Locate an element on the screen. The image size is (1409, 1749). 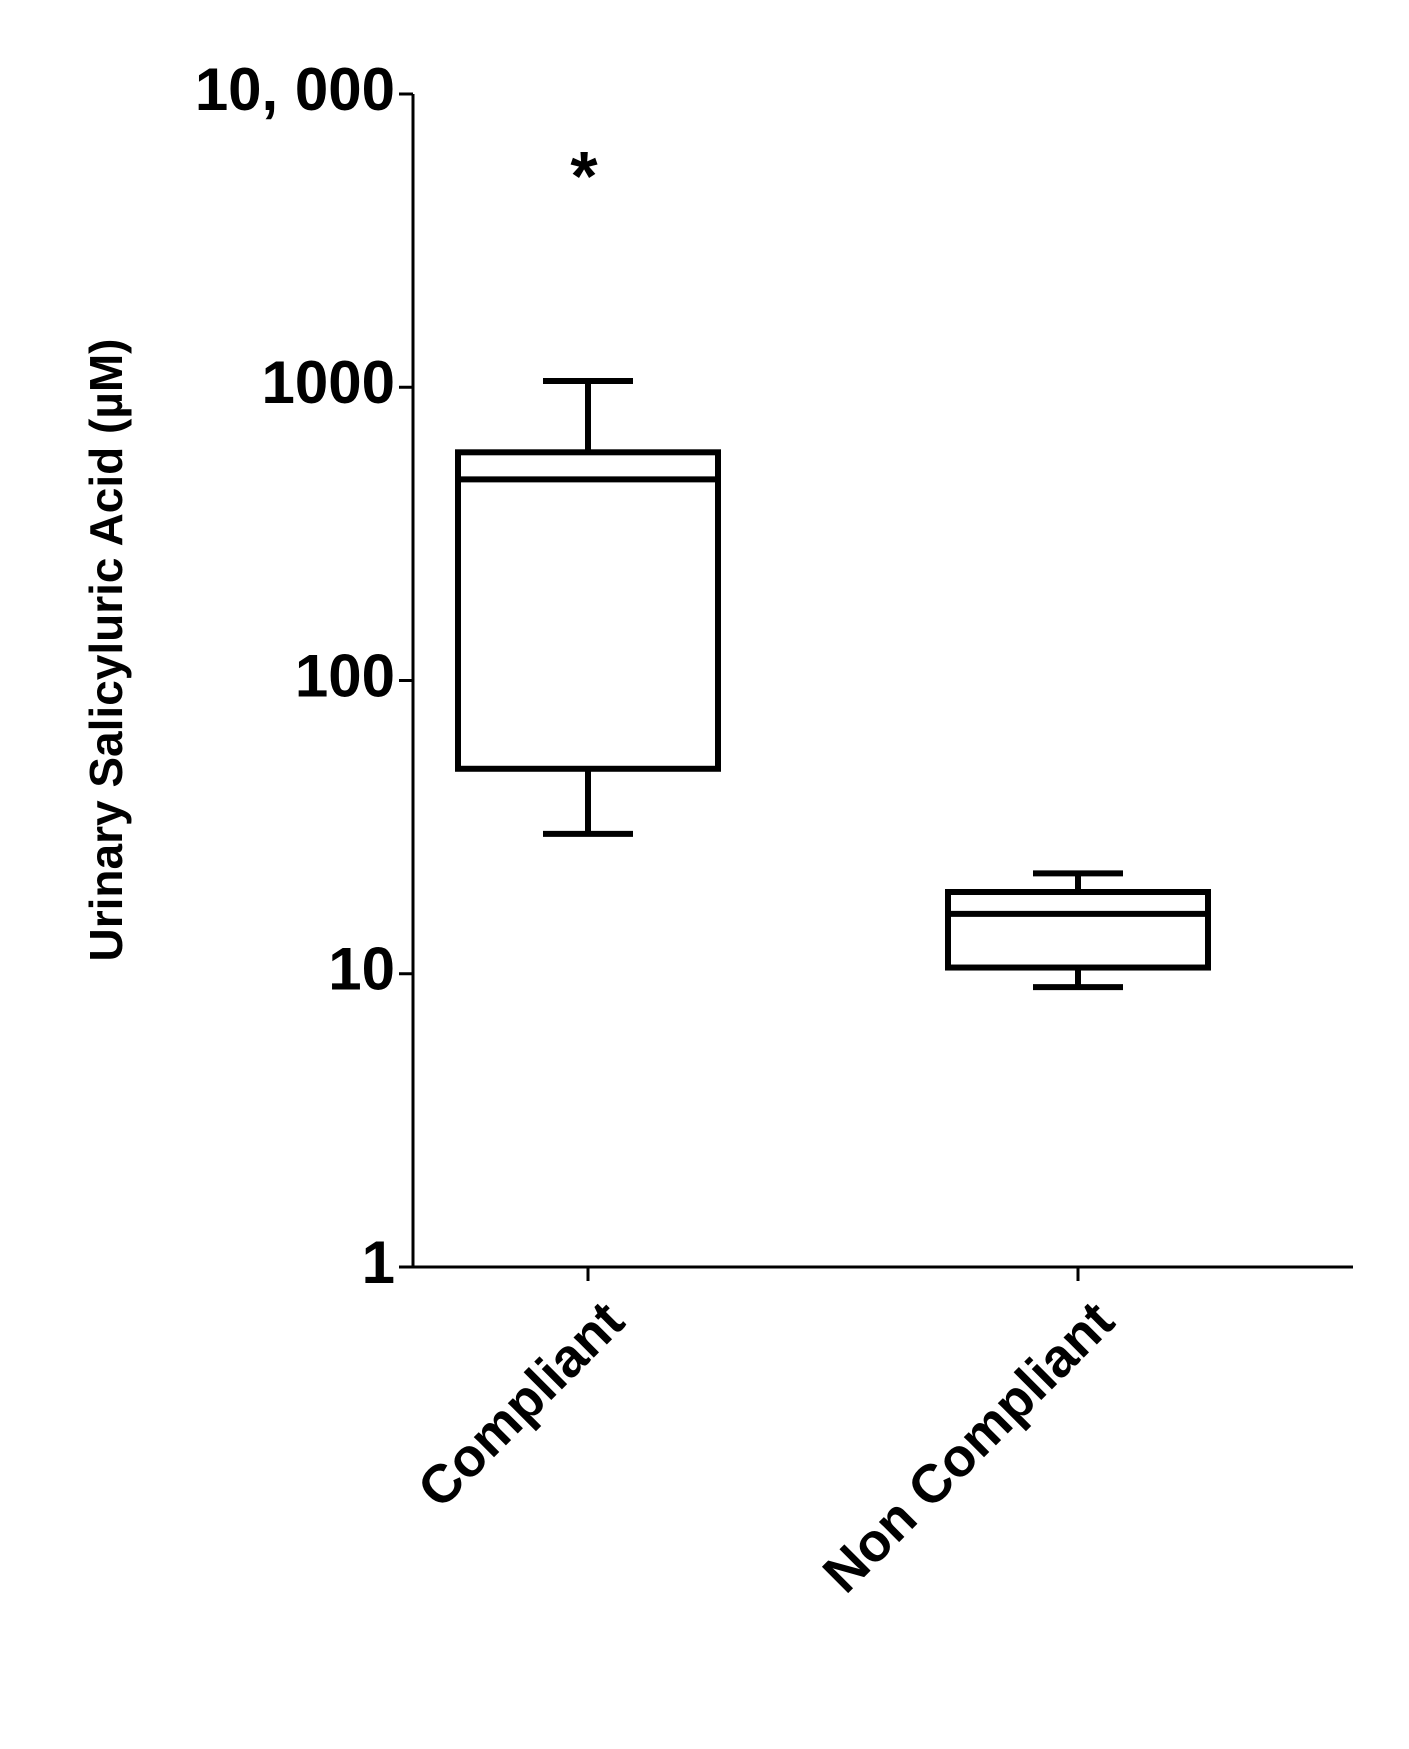
x-tick-label: Compliant is located at coordinates (521, 1404).